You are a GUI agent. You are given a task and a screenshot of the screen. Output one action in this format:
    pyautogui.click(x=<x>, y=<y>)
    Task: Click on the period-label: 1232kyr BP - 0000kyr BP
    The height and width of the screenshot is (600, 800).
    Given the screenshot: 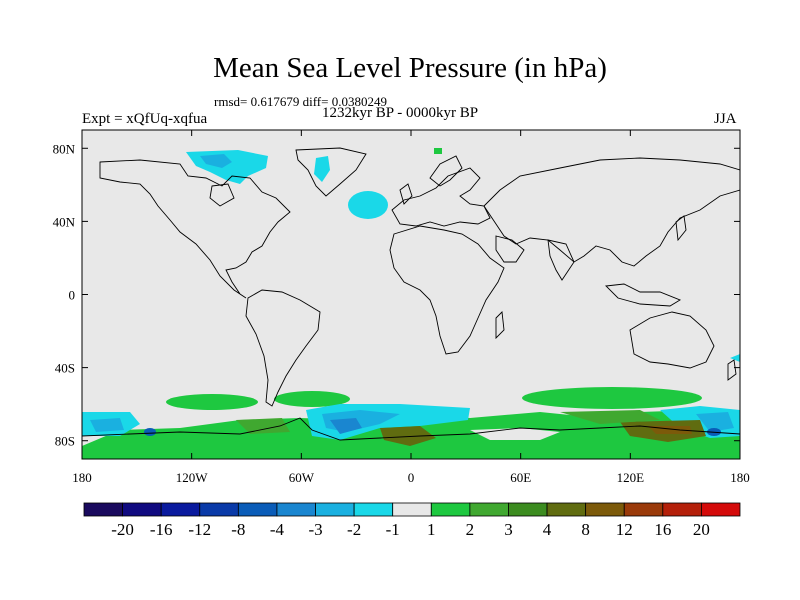 What is the action you would take?
    pyautogui.click(x=400, y=113)
    